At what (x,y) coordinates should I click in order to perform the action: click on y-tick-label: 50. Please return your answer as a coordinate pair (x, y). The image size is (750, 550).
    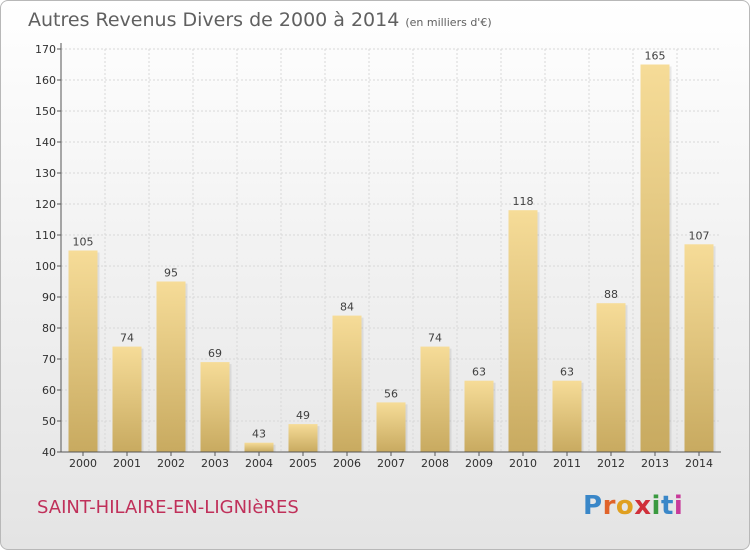
    Looking at the image, I should click on (49, 421).